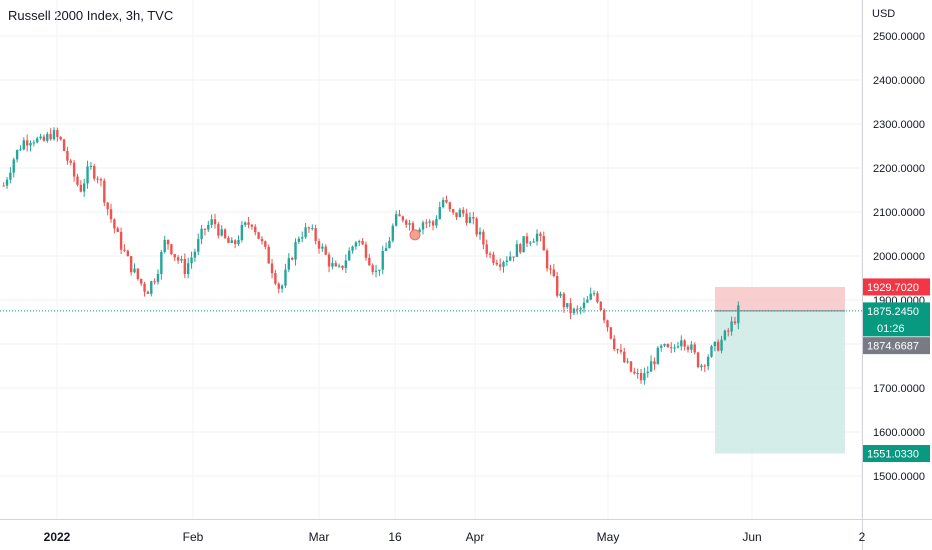  I want to click on stop-price-label-bg, so click(896, 287).